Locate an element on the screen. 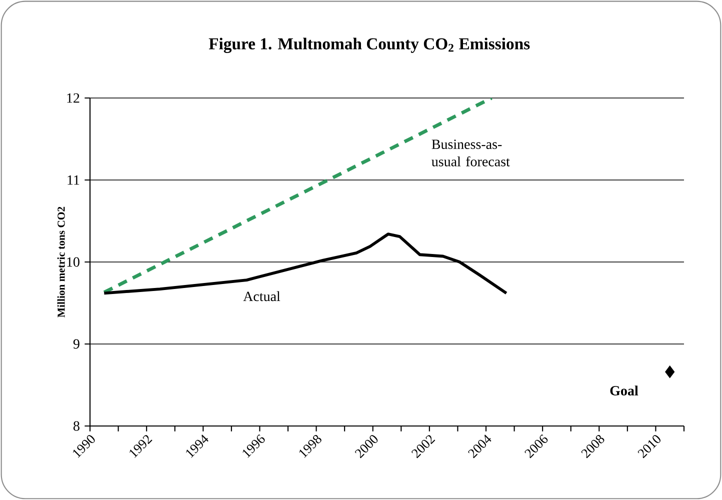  y-tick-label: 12 is located at coordinates (73, 98).